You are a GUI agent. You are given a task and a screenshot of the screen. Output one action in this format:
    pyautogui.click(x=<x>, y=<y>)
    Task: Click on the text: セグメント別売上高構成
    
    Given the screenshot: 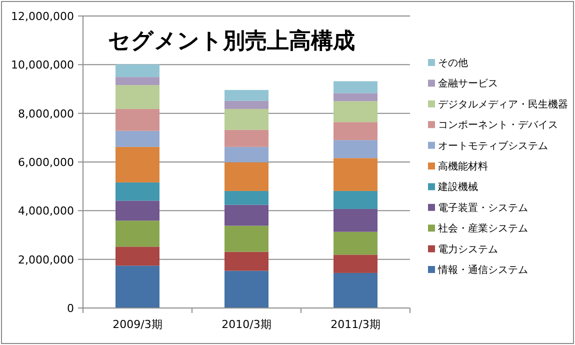 What is the action you would take?
    pyautogui.click(x=231, y=41)
    